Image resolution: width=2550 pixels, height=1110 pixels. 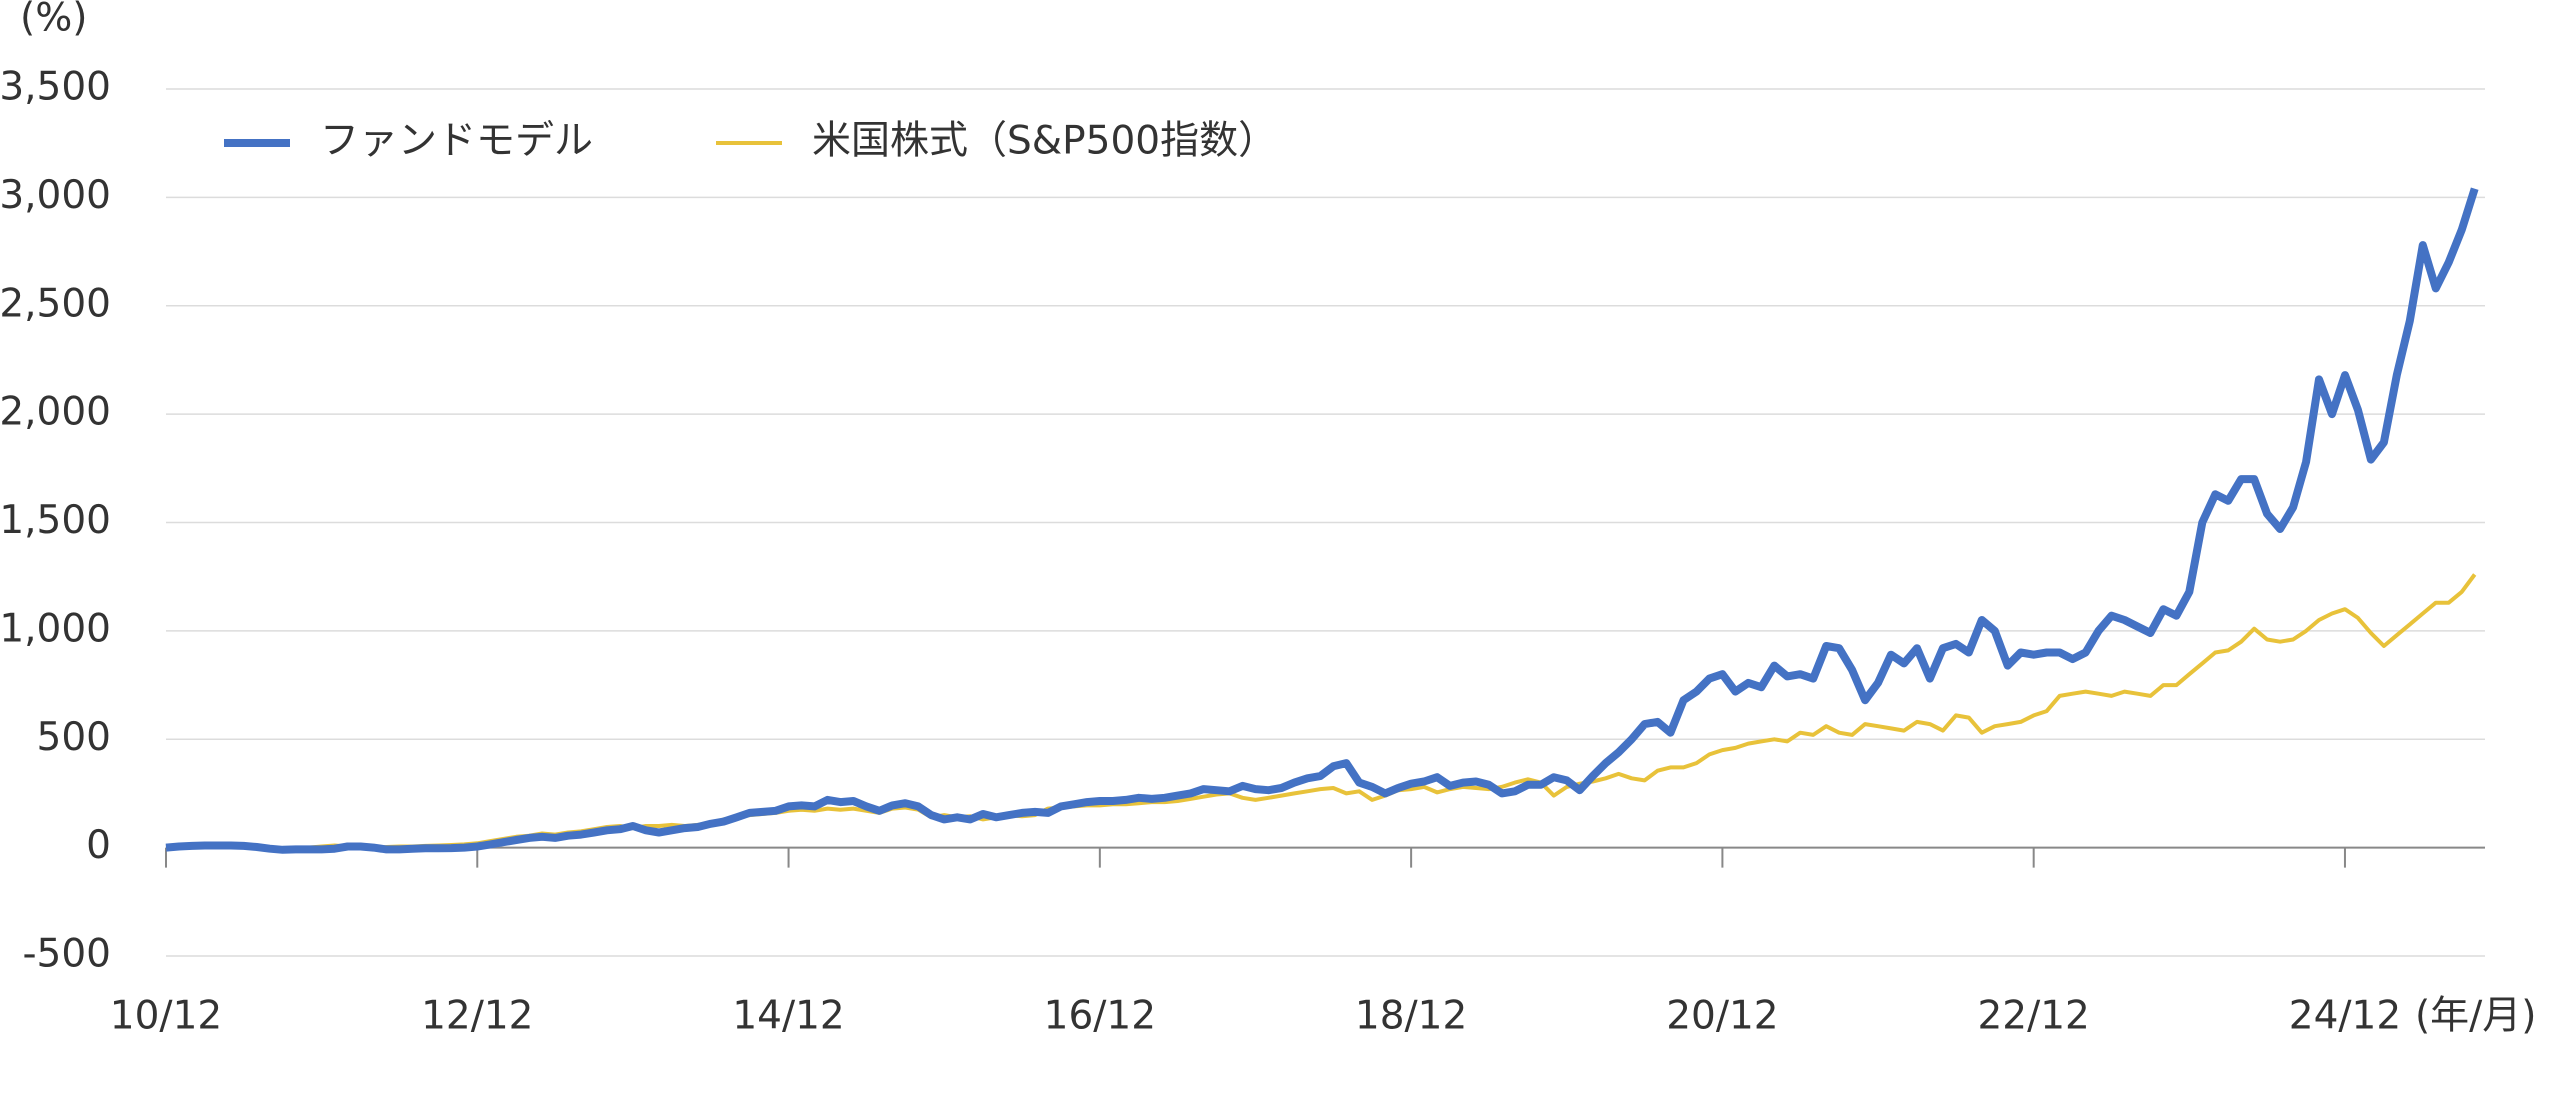 I want to click on y-tick-label: 3,500, so click(x=55, y=87).